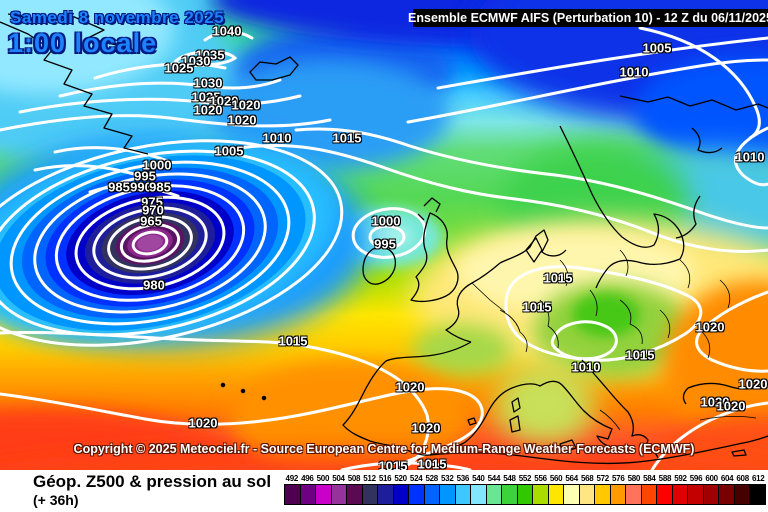  I want to click on date-label: Samedi 8 novembre 2025, so click(117, 17).